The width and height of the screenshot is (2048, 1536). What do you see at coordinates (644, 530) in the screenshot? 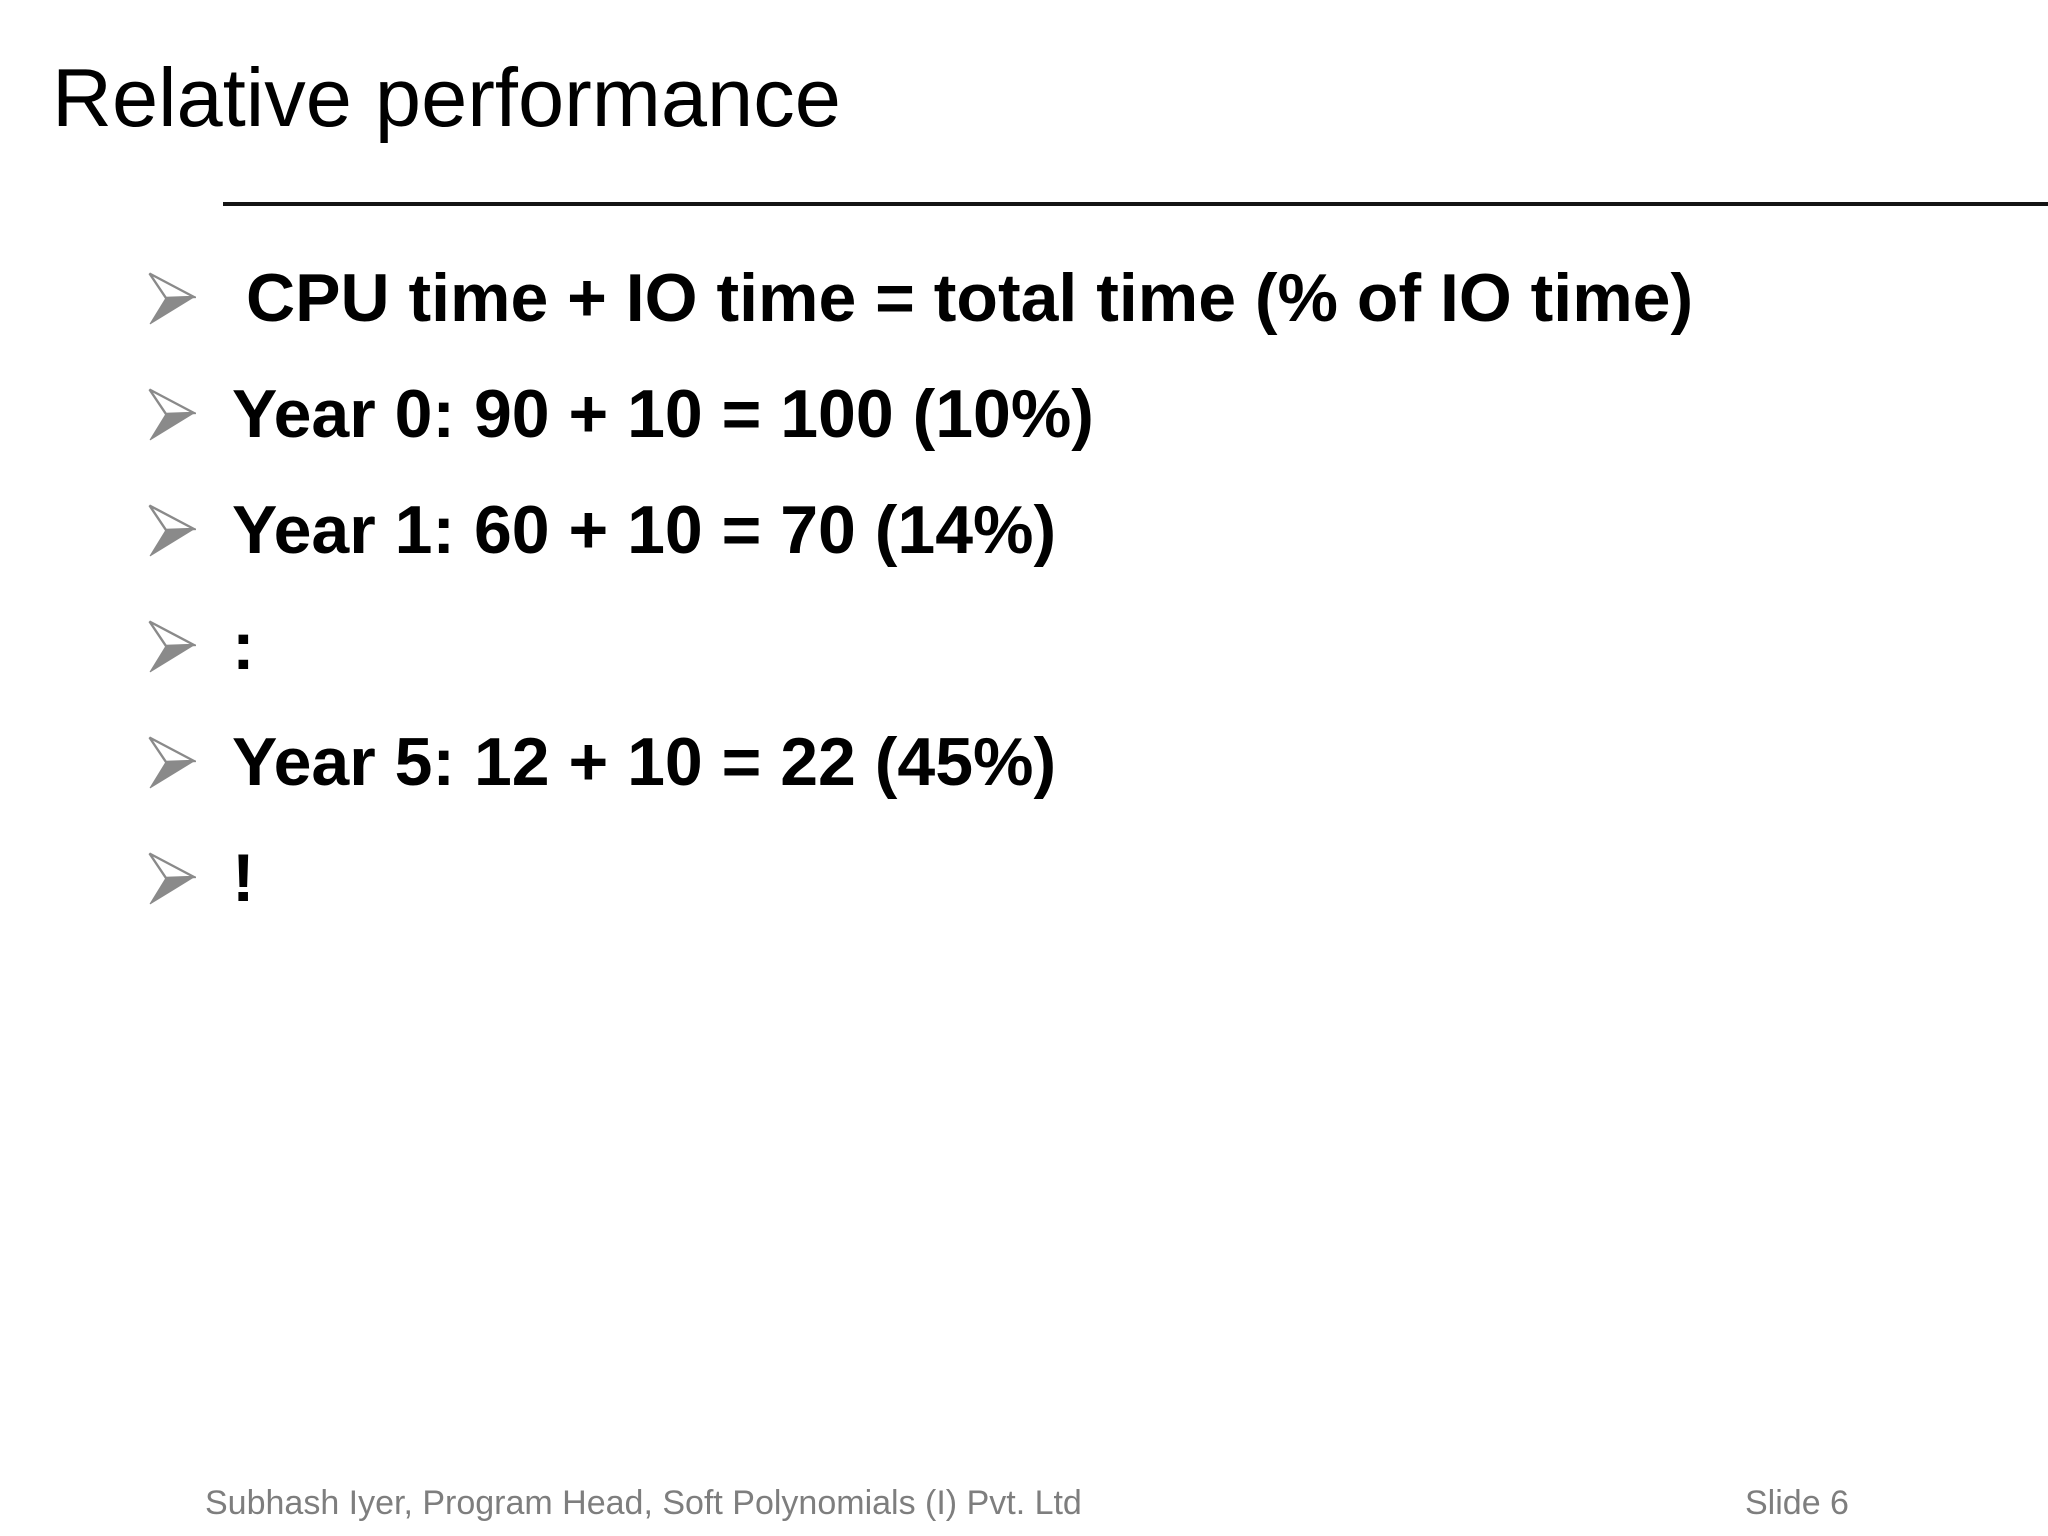
I see `bullet-text: Year 1: 60 + 10 = 70 (14%)` at bounding box center [644, 530].